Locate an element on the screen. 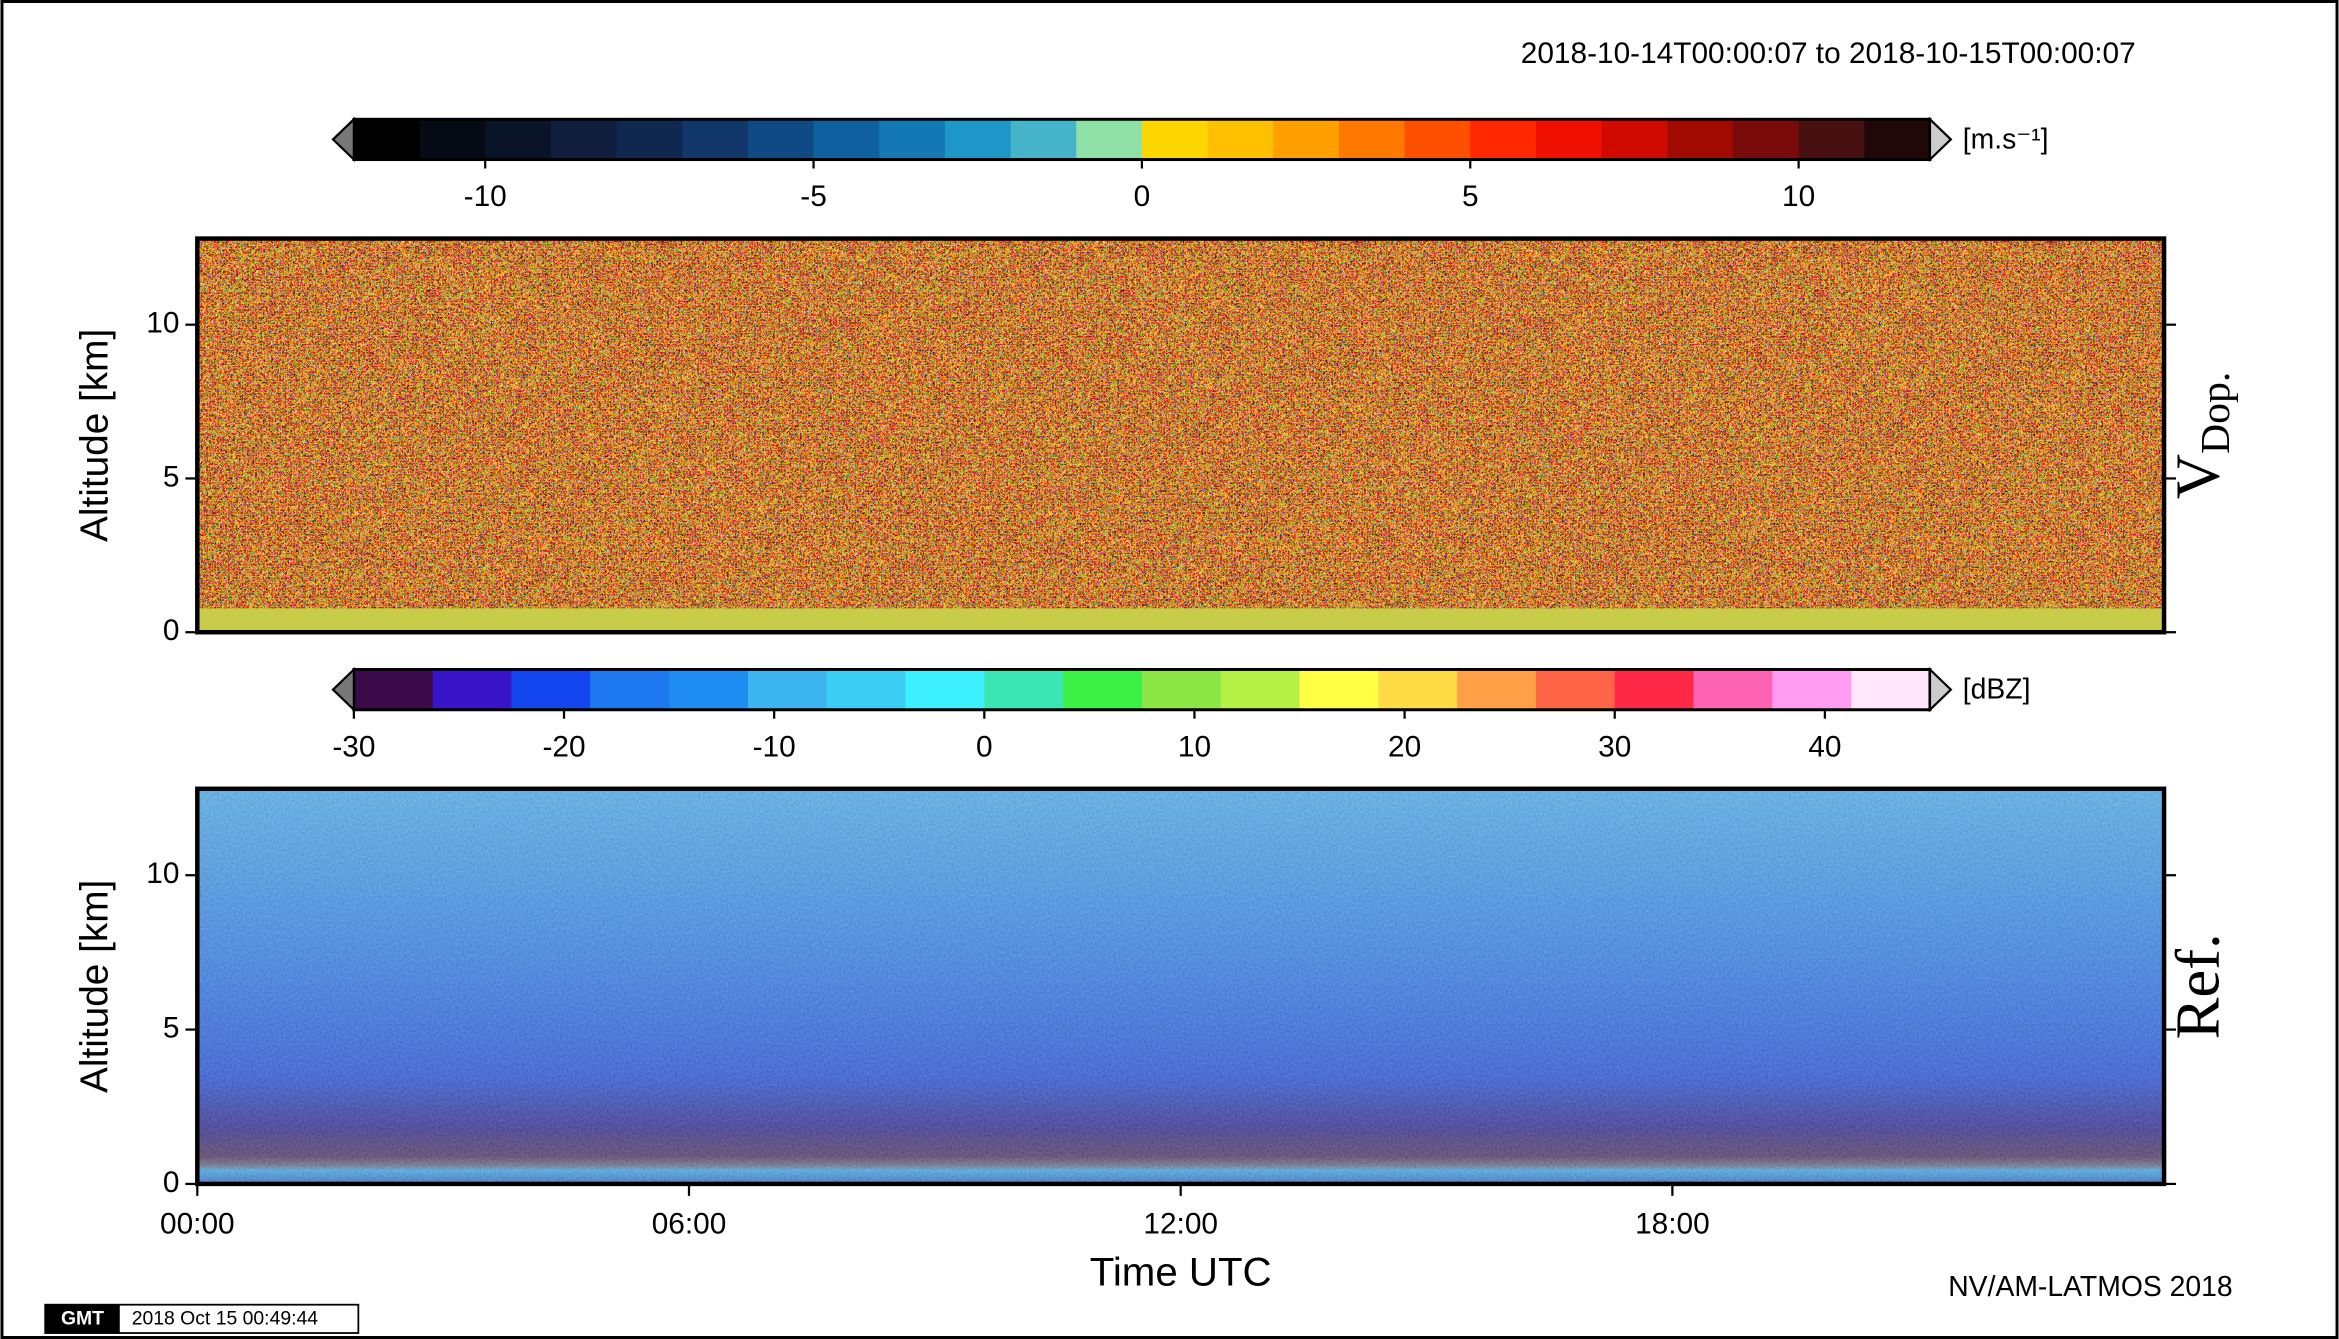 The height and width of the screenshot is (1339, 2339). colorbar-tick-label: 30 is located at coordinates (1614, 746).